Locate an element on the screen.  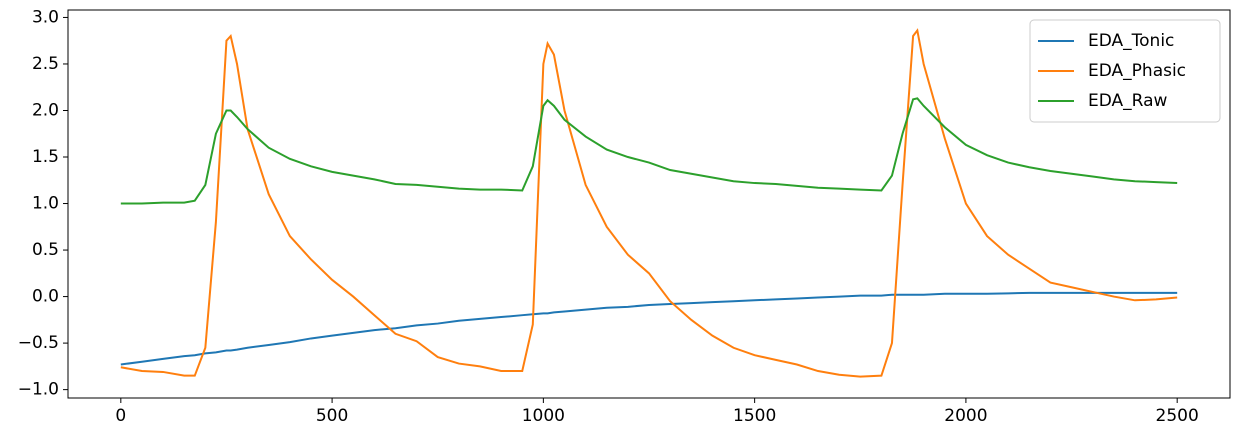
x-tick-label: 2000 is located at coordinates (965, 416).